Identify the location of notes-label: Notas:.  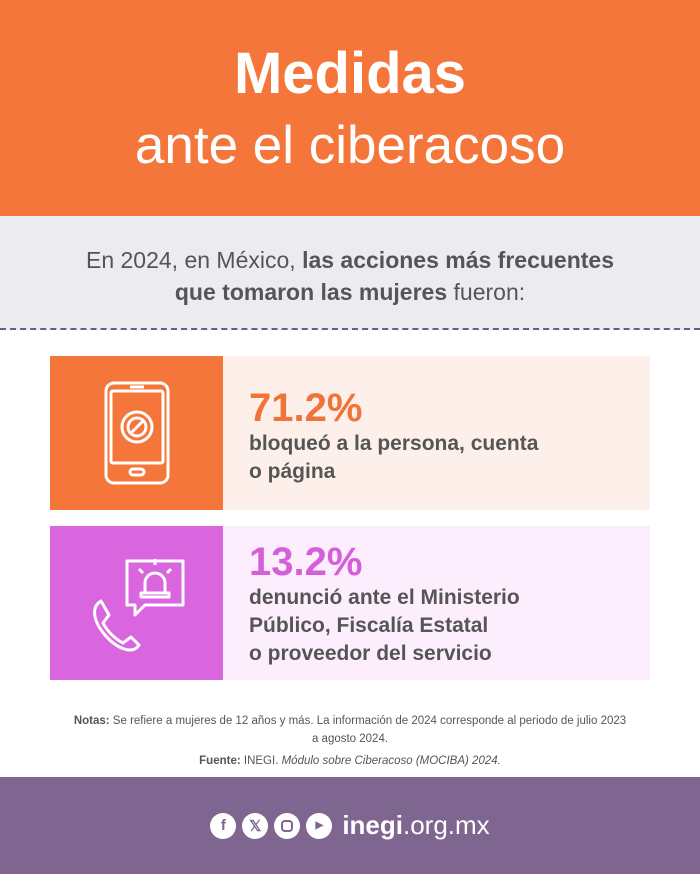
(91, 721).